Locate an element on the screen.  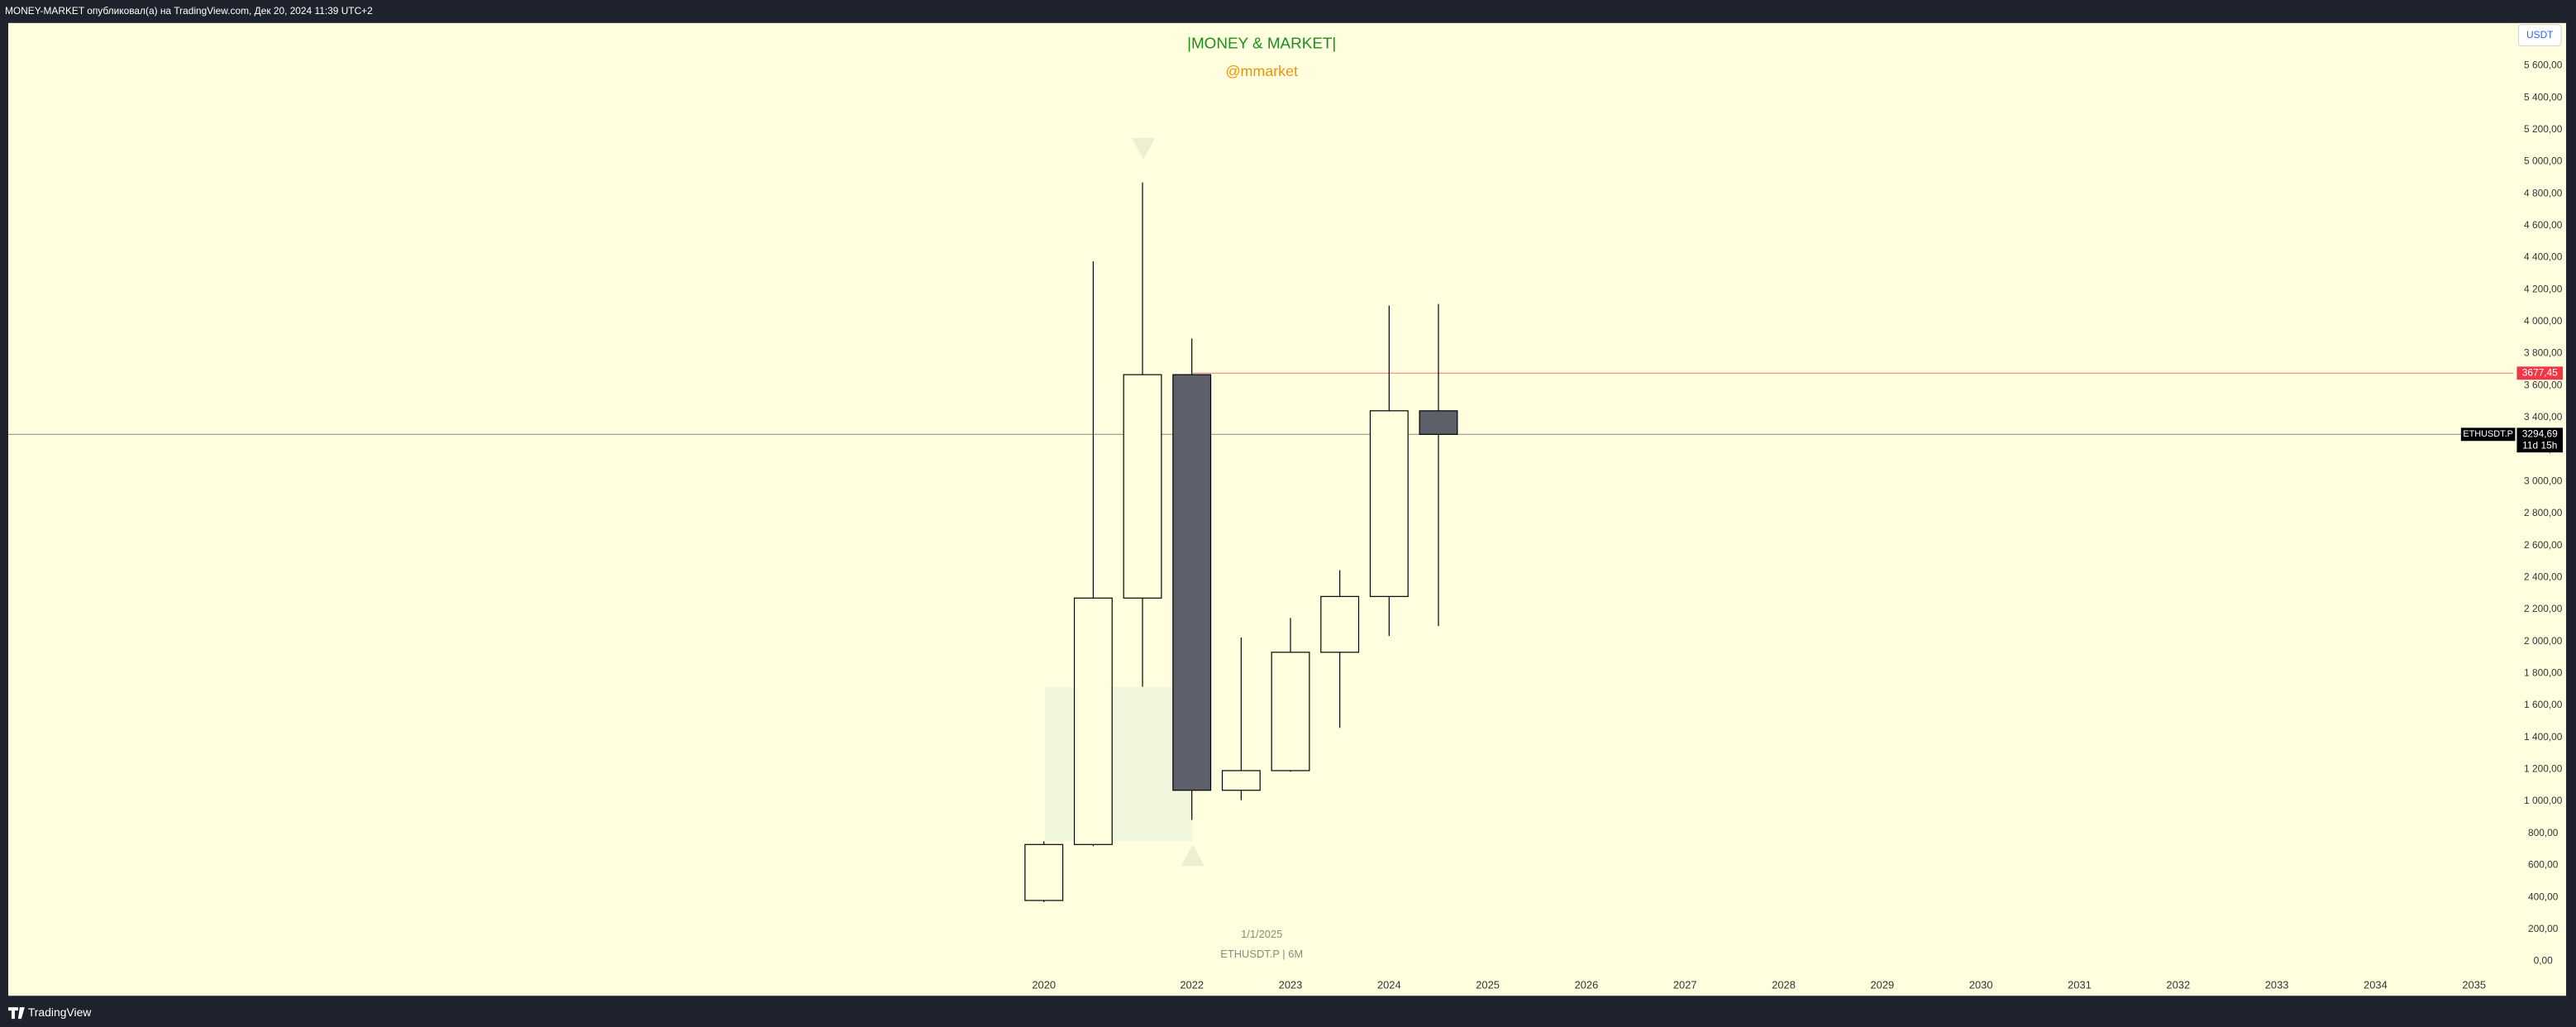
y-tick-label: 2 600,00 is located at coordinates (2543, 545).